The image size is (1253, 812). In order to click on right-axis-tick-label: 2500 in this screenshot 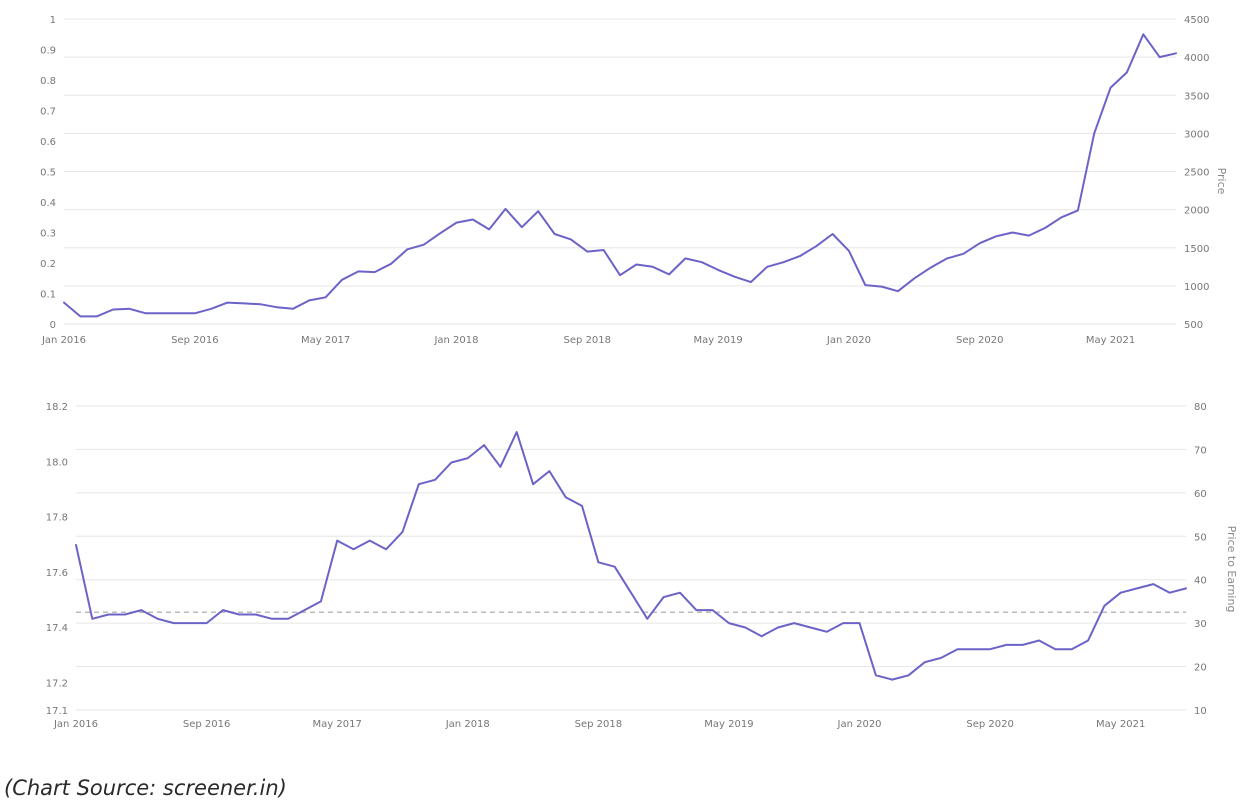, I will do `click(1196, 173)`.